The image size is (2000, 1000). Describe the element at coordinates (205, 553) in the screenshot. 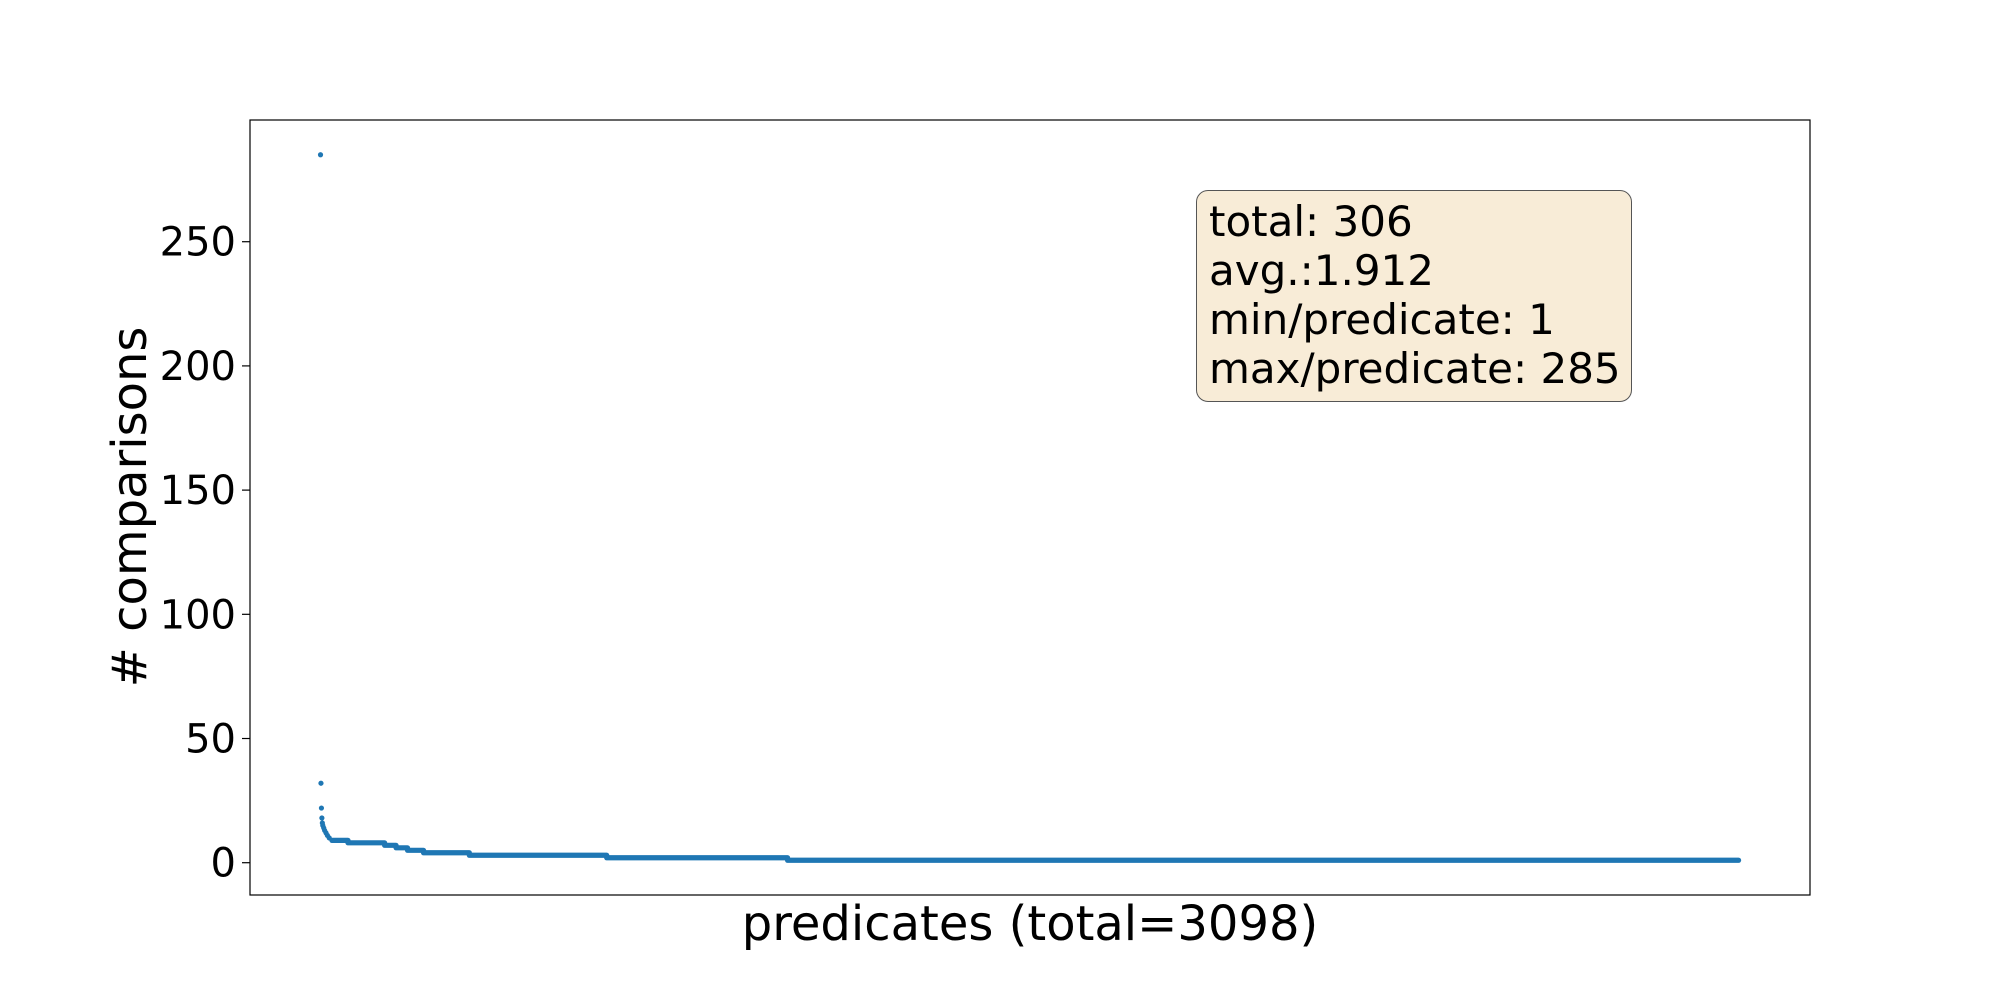

I see `y-axis-ticks: 0 50 100 150 200 250` at that location.